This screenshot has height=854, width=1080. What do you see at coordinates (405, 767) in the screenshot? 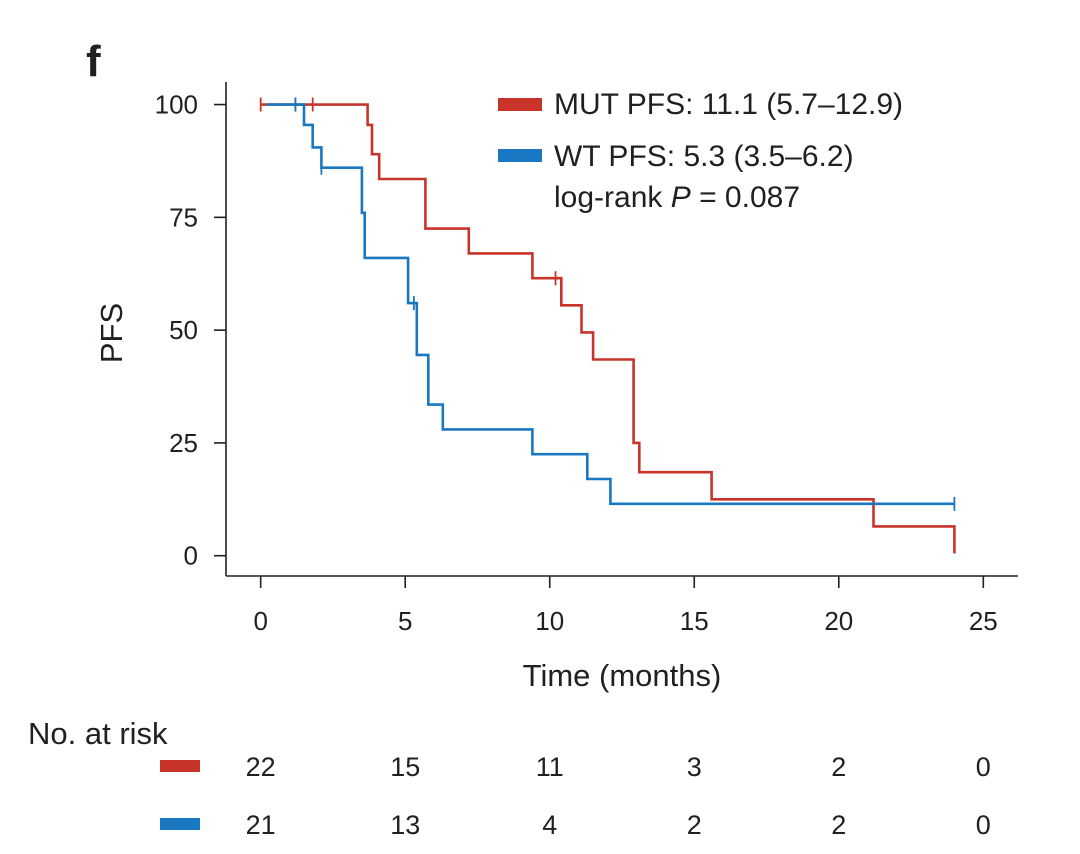
I see `risk-value-mut: 15` at bounding box center [405, 767].